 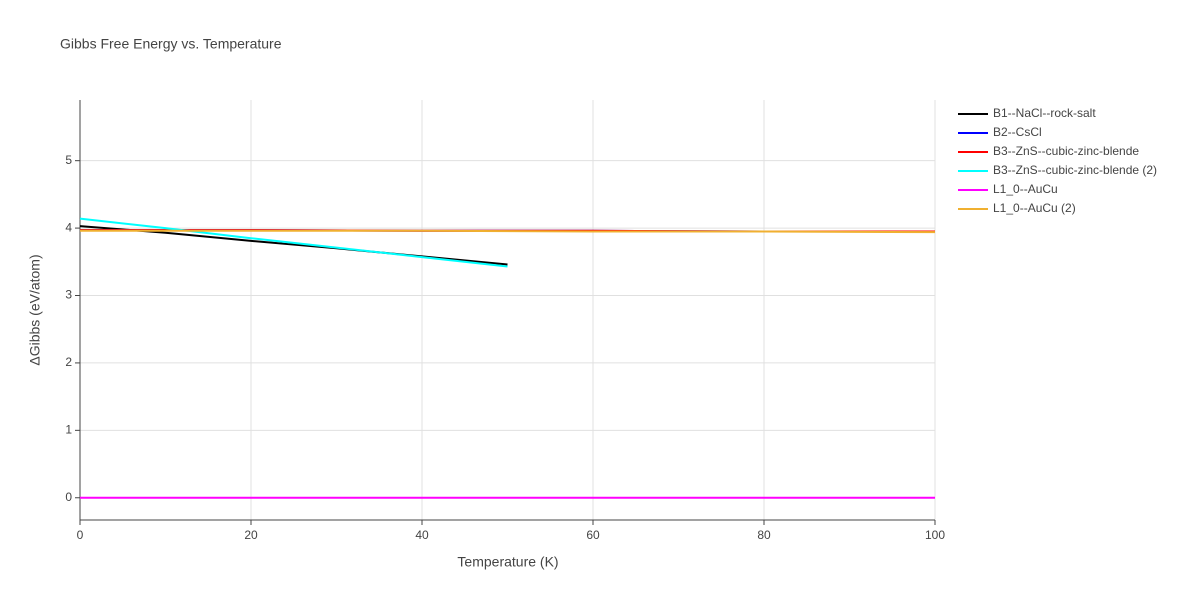 What do you see at coordinates (507, 562) in the screenshot?
I see `x-axis-label: Temperature (K)` at bounding box center [507, 562].